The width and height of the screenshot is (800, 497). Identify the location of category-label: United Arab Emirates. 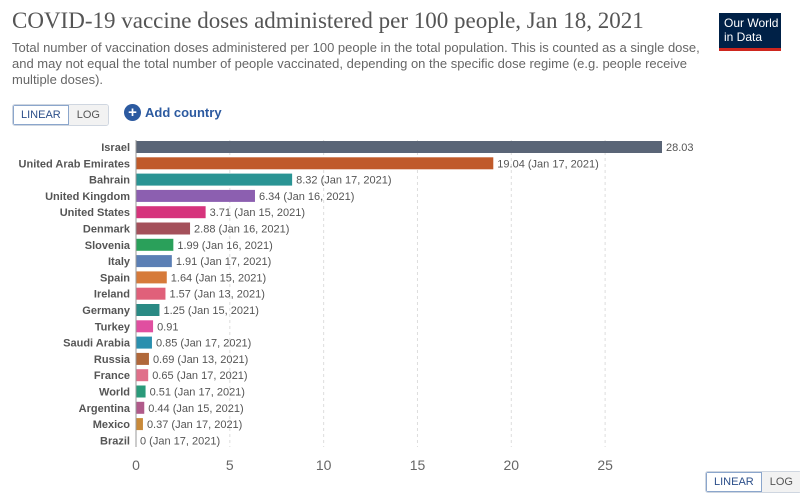
(74, 164).